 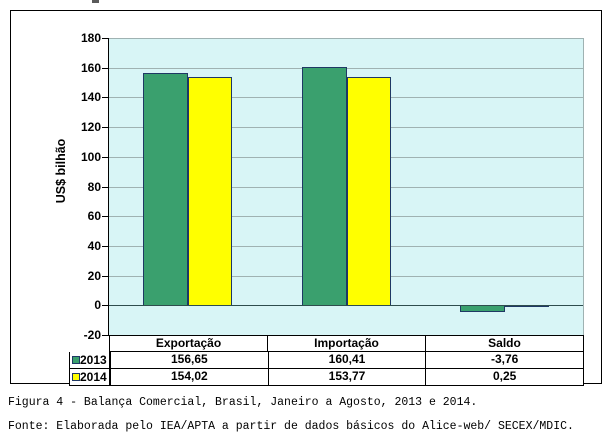 What do you see at coordinates (346, 360) in the screenshot?
I see `data-cell-2013-Importação: 160,41` at bounding box center [346, 360].